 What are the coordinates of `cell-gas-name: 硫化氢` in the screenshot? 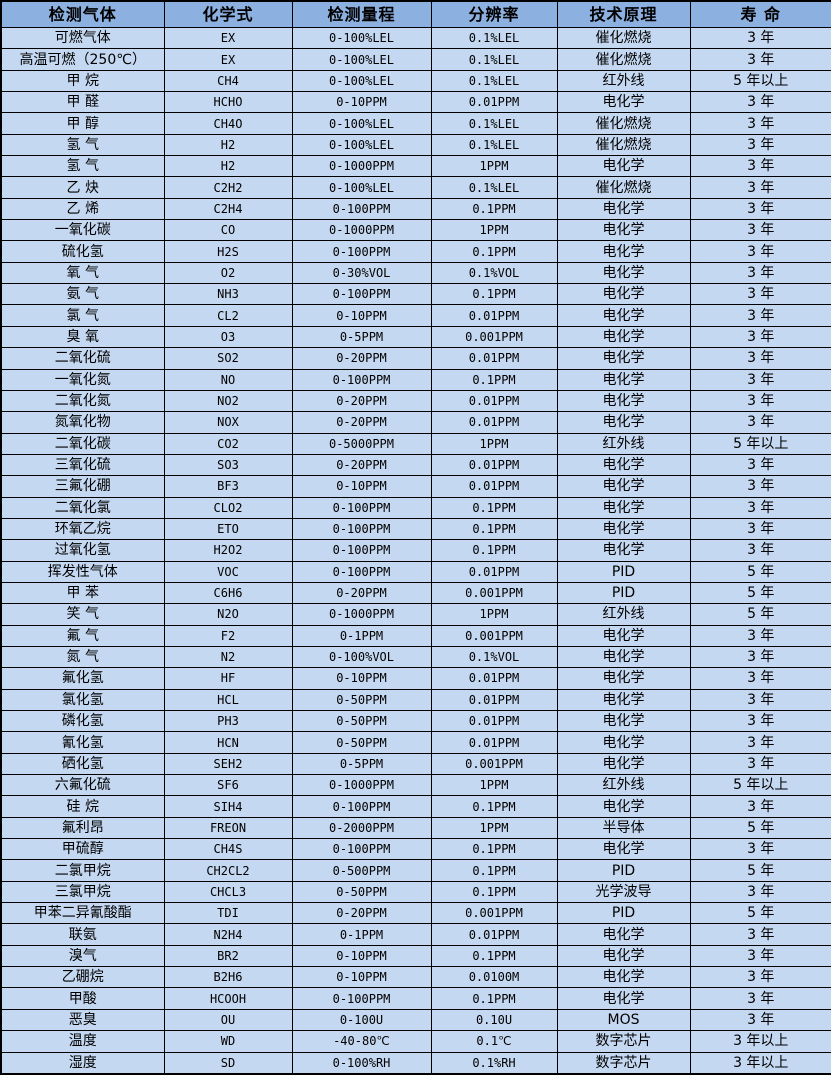 It's located at (82, 251).